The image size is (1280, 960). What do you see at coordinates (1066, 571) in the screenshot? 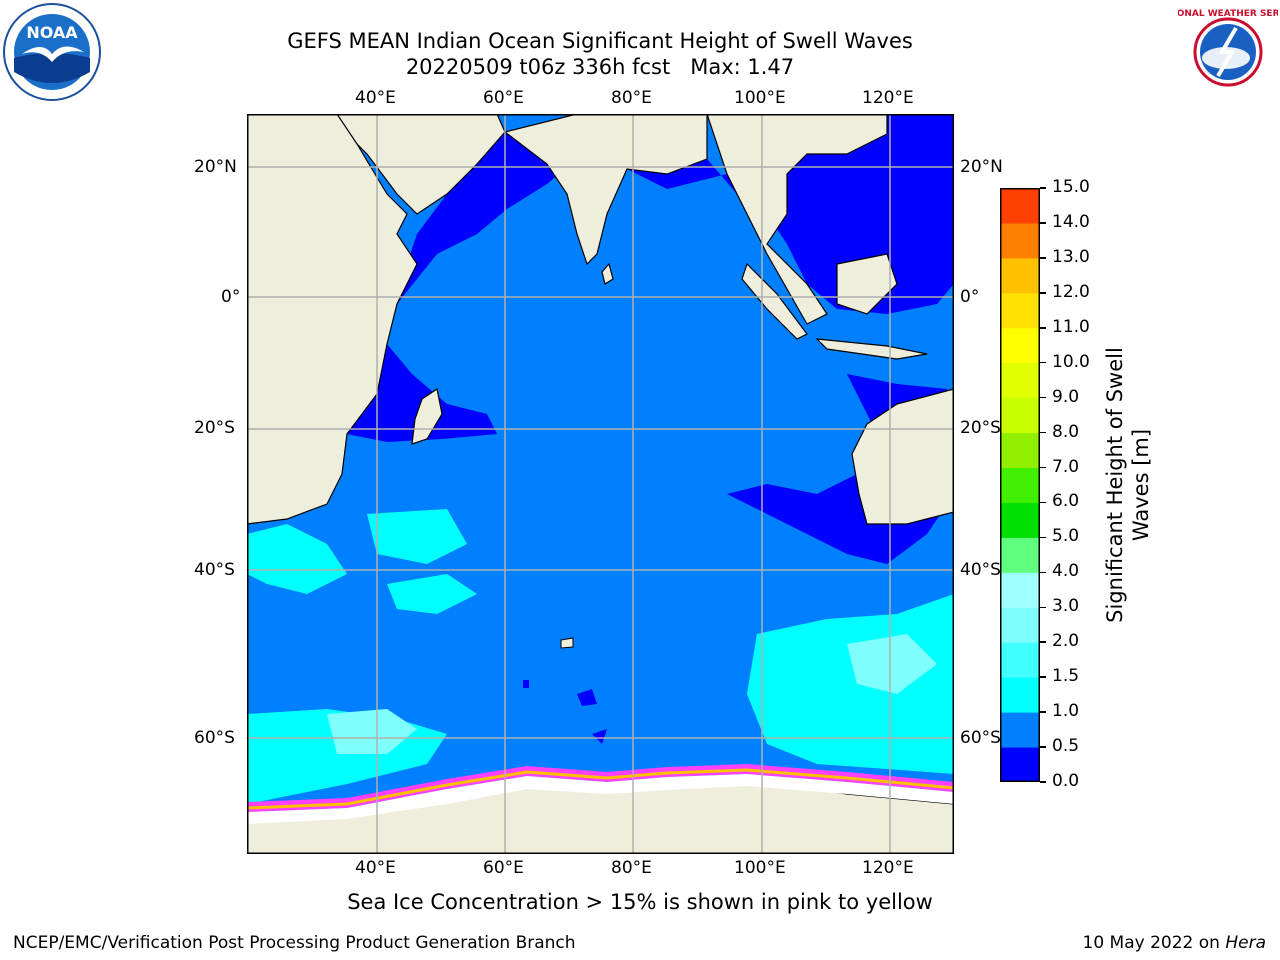
I see `colorbar-label: 4.0` at bounding box center [1066, 571].